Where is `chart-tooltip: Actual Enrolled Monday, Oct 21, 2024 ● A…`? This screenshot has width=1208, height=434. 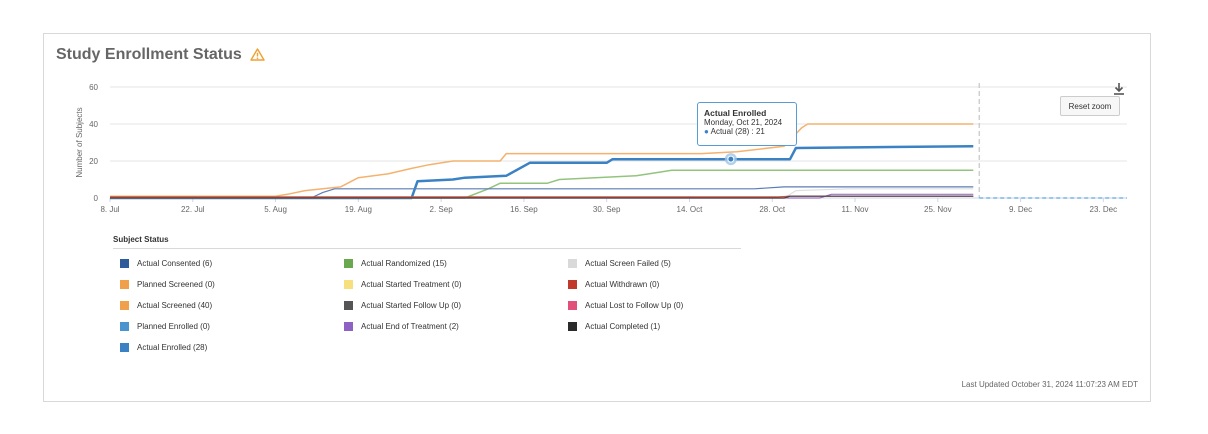
chart-tooltip: Actual Enrolled Monday, Oct 21, 2024 ● A… is located at coordinates (747, 124).